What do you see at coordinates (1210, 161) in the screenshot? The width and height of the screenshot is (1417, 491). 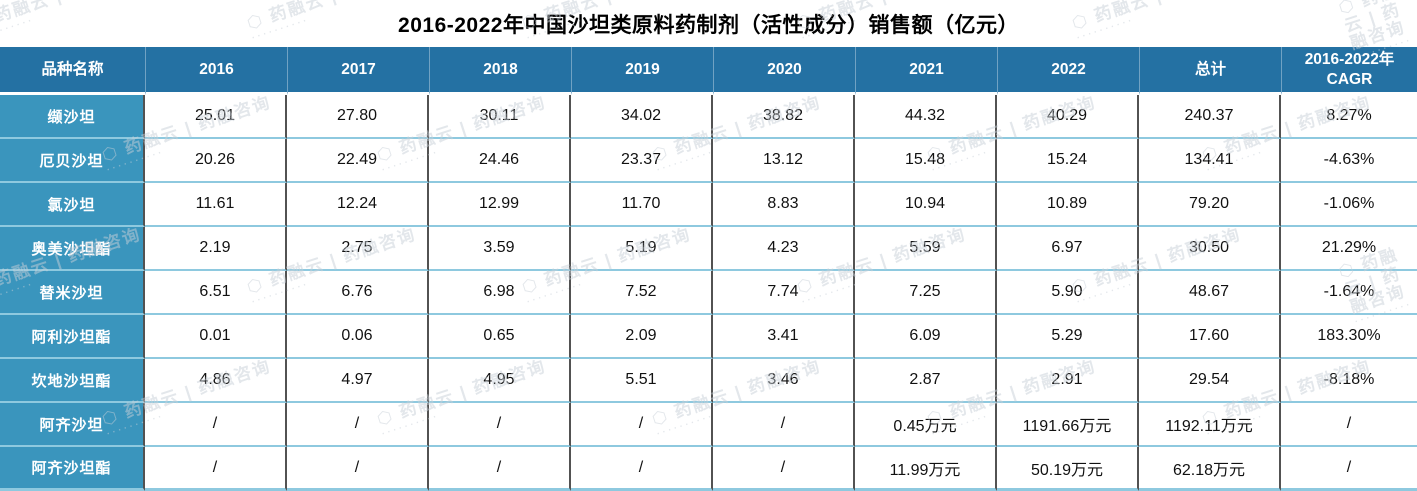 I see `value-cell: 134.41` at bounding box center [1210, 161].